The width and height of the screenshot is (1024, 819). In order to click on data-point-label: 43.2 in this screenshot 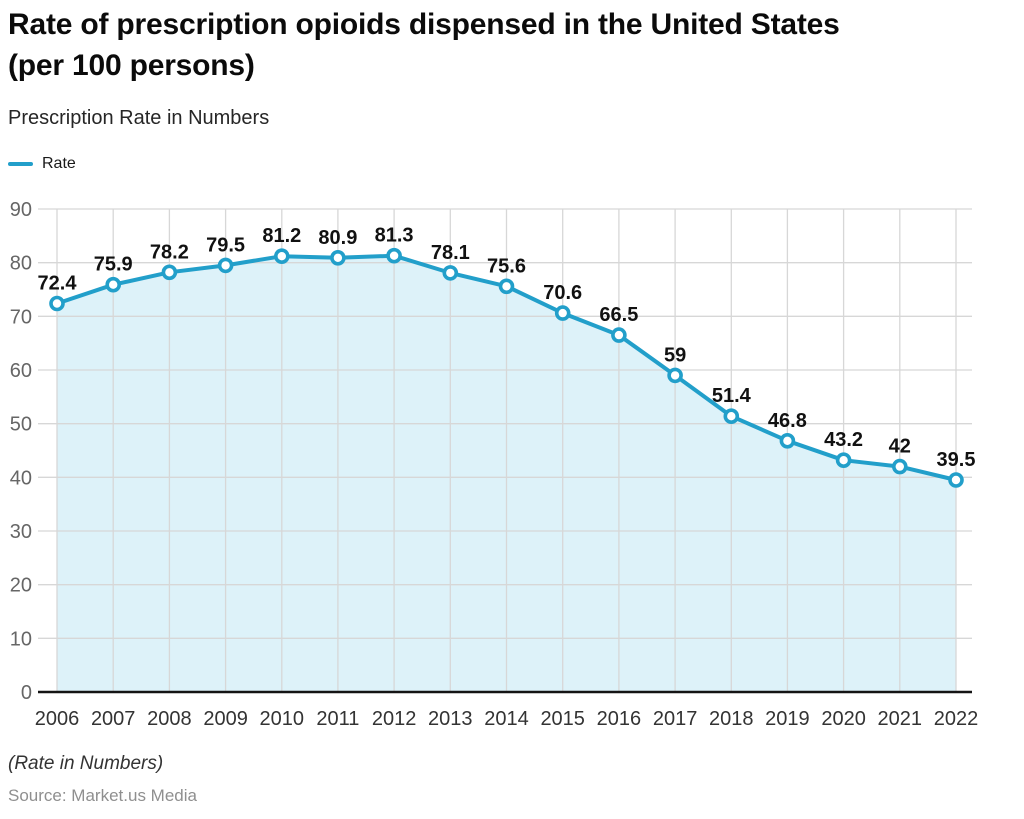, I will do `click(843, 440)`.